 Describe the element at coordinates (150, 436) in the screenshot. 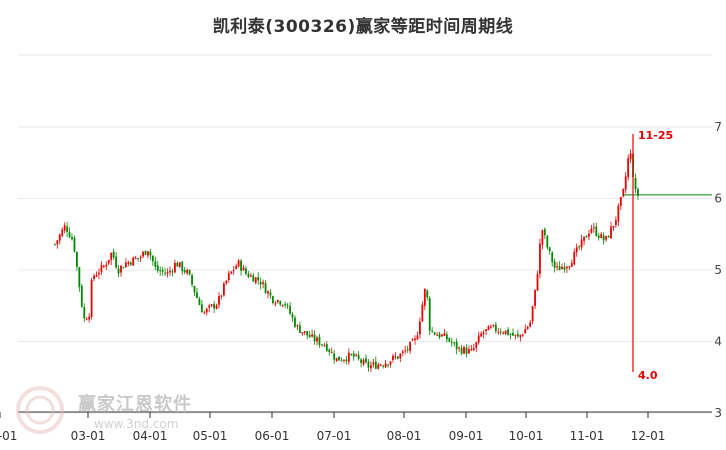

I see `x-tick-label: 04-01` at that location.